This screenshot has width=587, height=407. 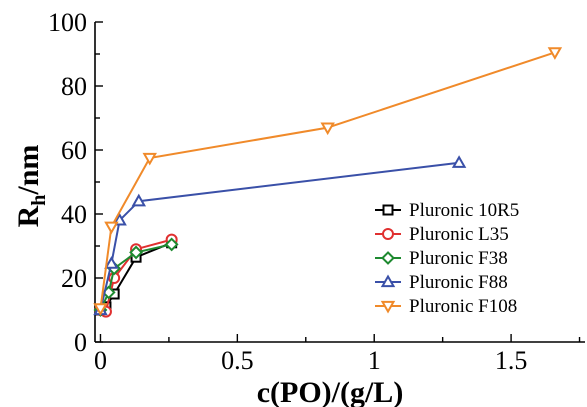 What do you see at coordinates (459, 234) in the screenshot?
I see `legend-label: Pluronic L35` at bounding box center [459, 234].